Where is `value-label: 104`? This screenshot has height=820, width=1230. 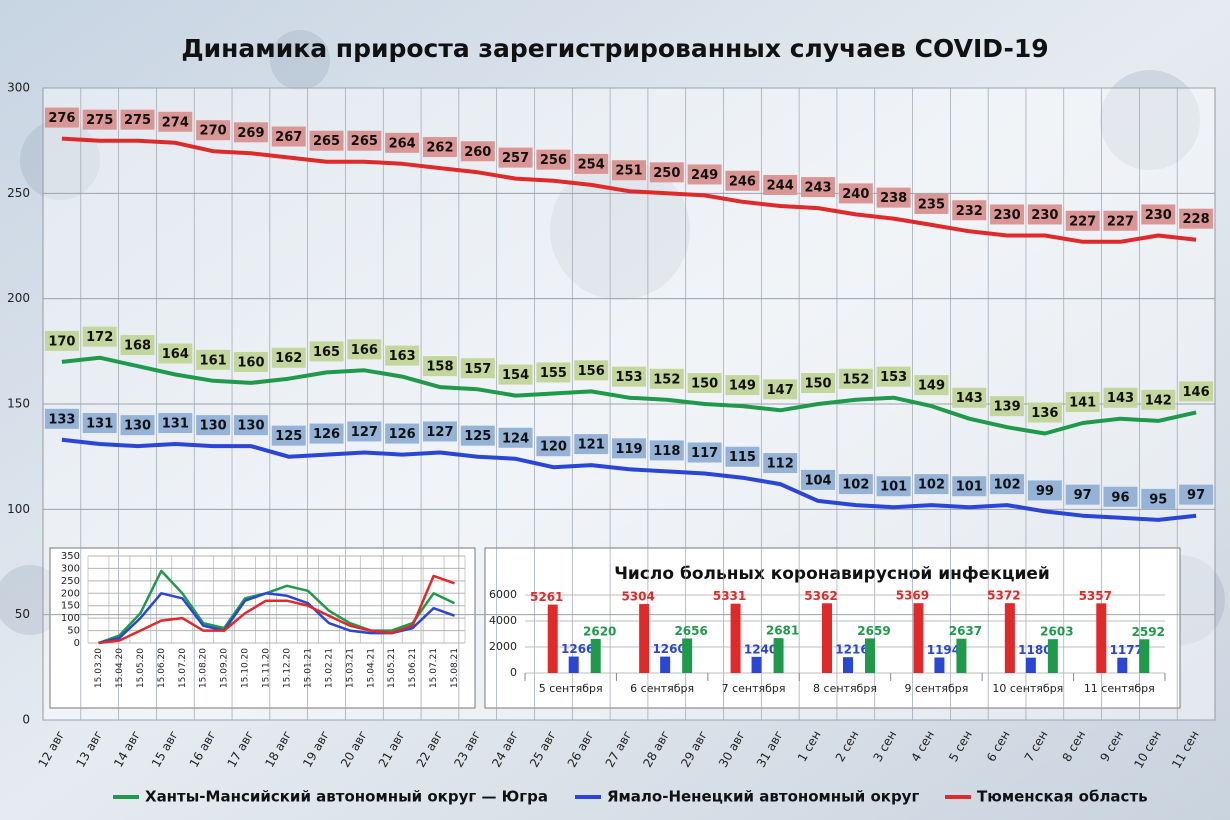
value-label: 104 is located at coordinates (817, 480).